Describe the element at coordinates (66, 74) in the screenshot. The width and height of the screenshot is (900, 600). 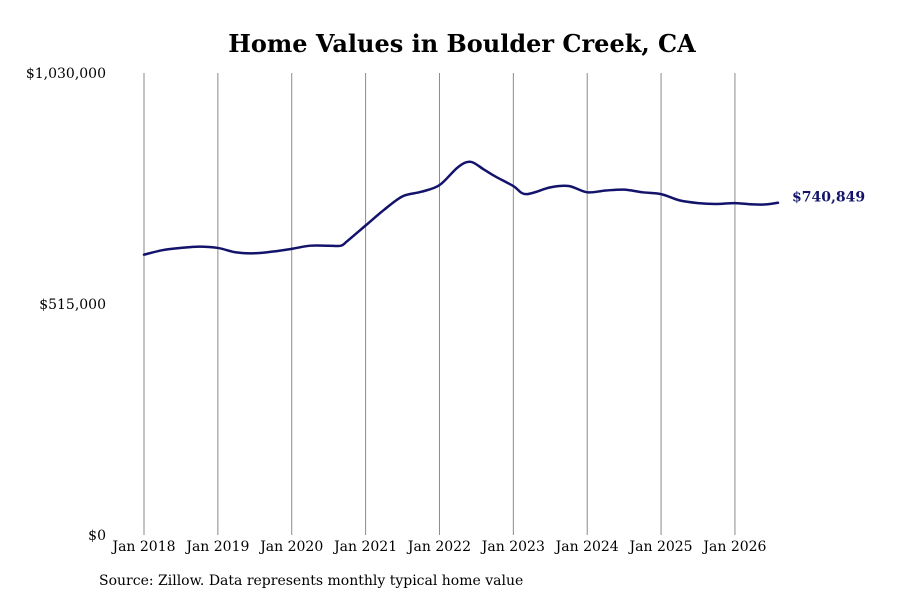
I see `y-tick-label: $1,030,000` at that location.